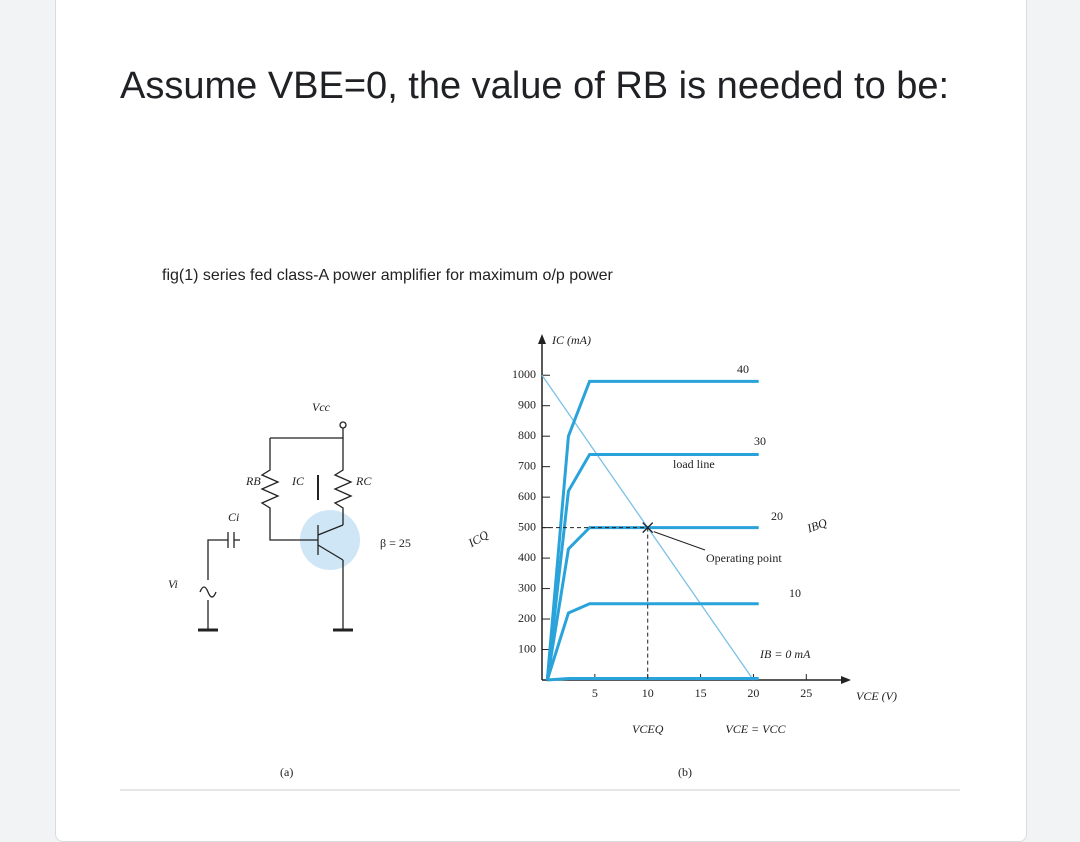  Describe the element at coordinates (527, 404) in the screenshot. I see `y-tick-label: 900` at that location.